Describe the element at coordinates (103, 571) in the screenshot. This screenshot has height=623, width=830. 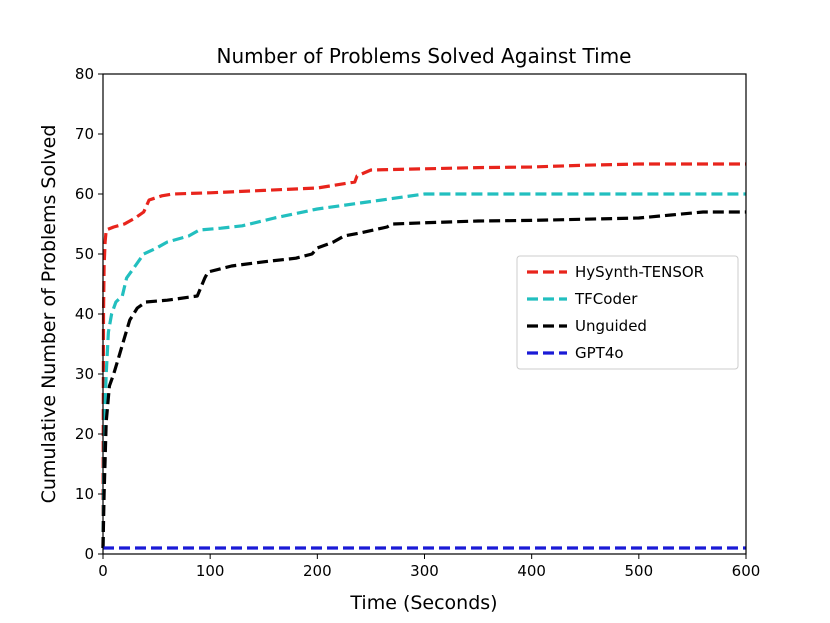
I see `x-tick-label: 0` at that location.